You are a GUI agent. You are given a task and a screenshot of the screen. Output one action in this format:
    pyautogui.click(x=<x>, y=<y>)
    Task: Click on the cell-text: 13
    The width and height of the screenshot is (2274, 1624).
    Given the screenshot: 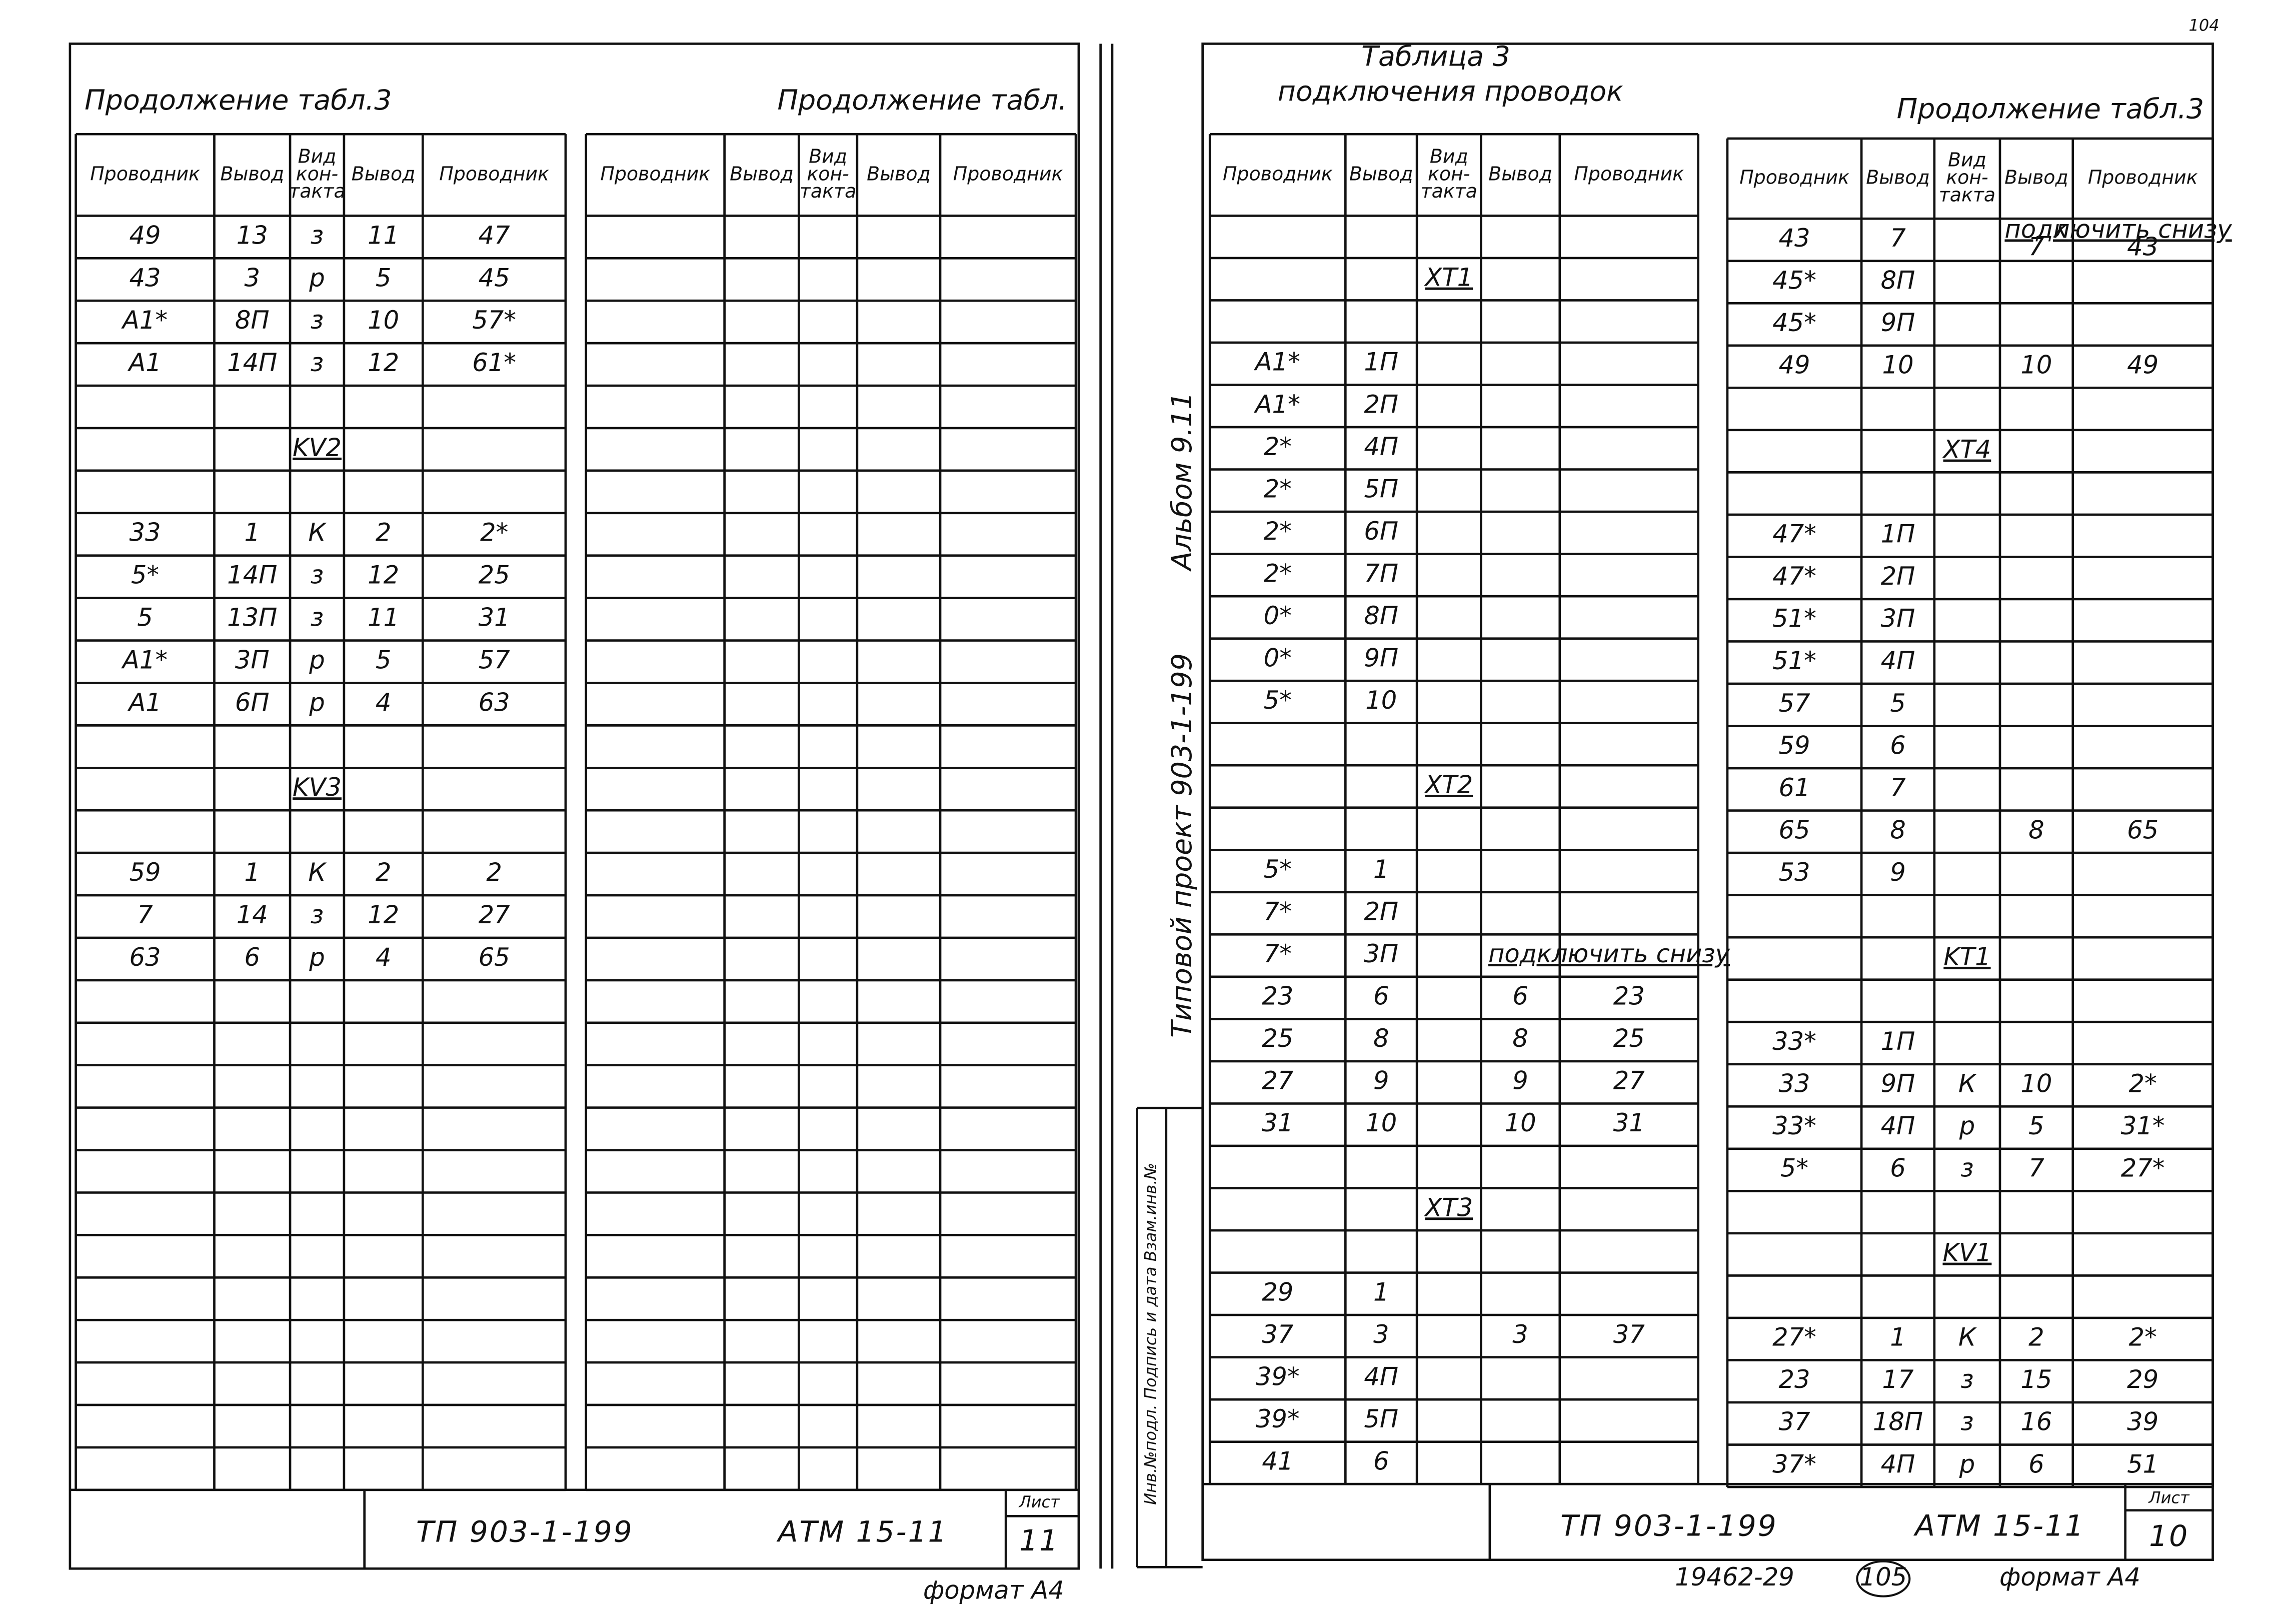 What is the action you would take?
    pyautogui.click(x=252, y=235)
    